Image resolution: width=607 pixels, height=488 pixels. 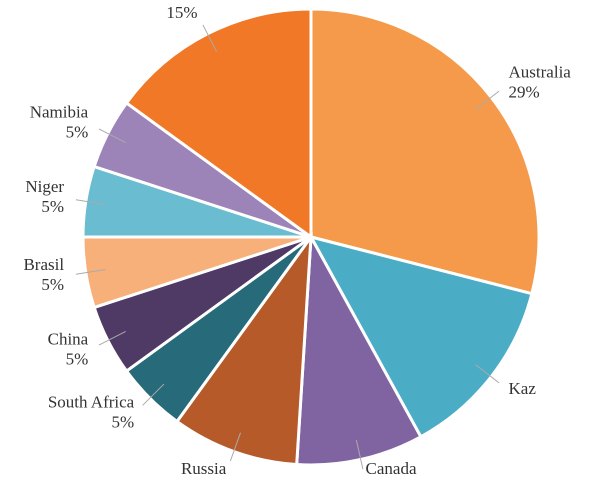 I want to click on category-label: Kaz, so click(x=523, y=388).